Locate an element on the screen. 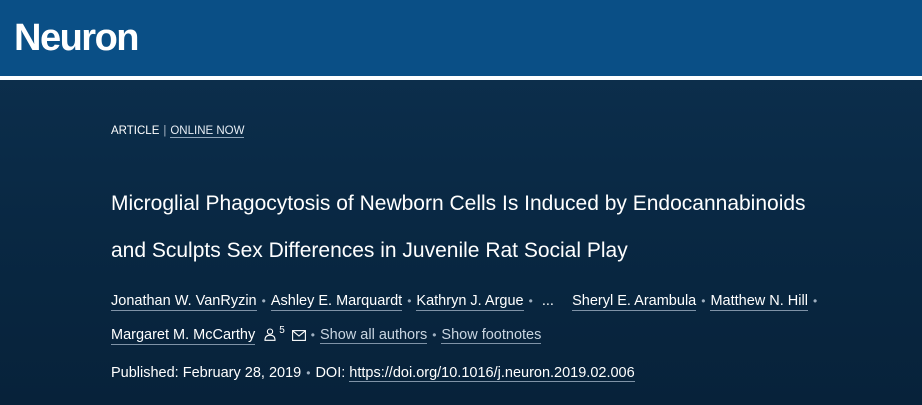 The height and width of the screenshot is (405, 922). show-footnotes-link: Show footnotes is located at coordinates (491, 335).